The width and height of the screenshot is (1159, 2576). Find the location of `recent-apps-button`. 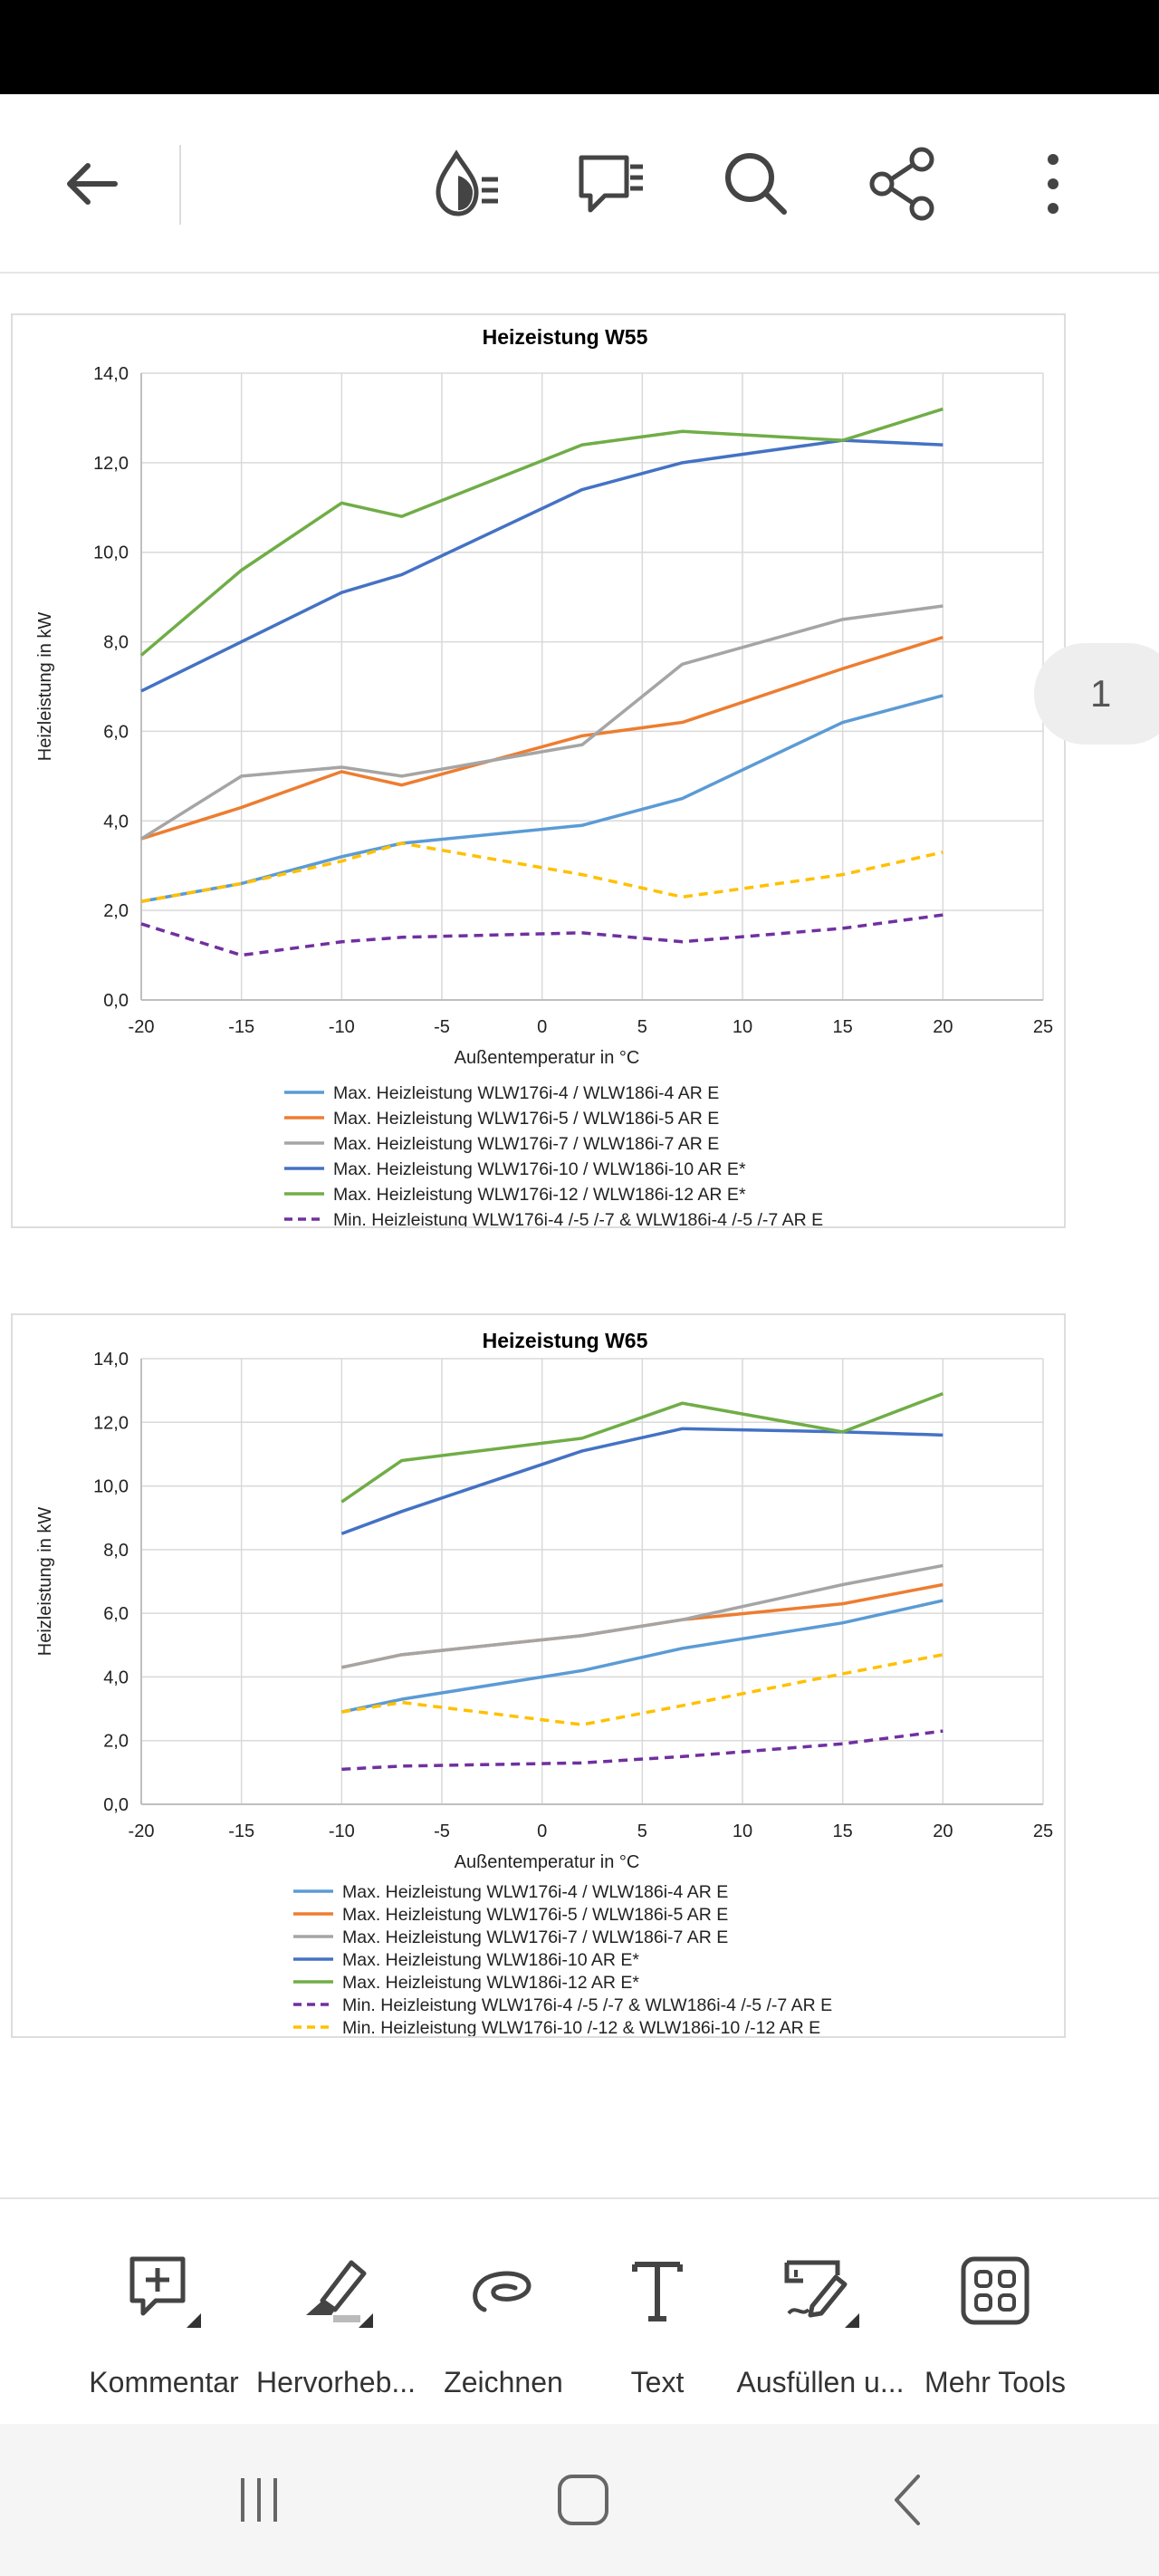

recent-apps-button is located at coordinates (259, 2500).